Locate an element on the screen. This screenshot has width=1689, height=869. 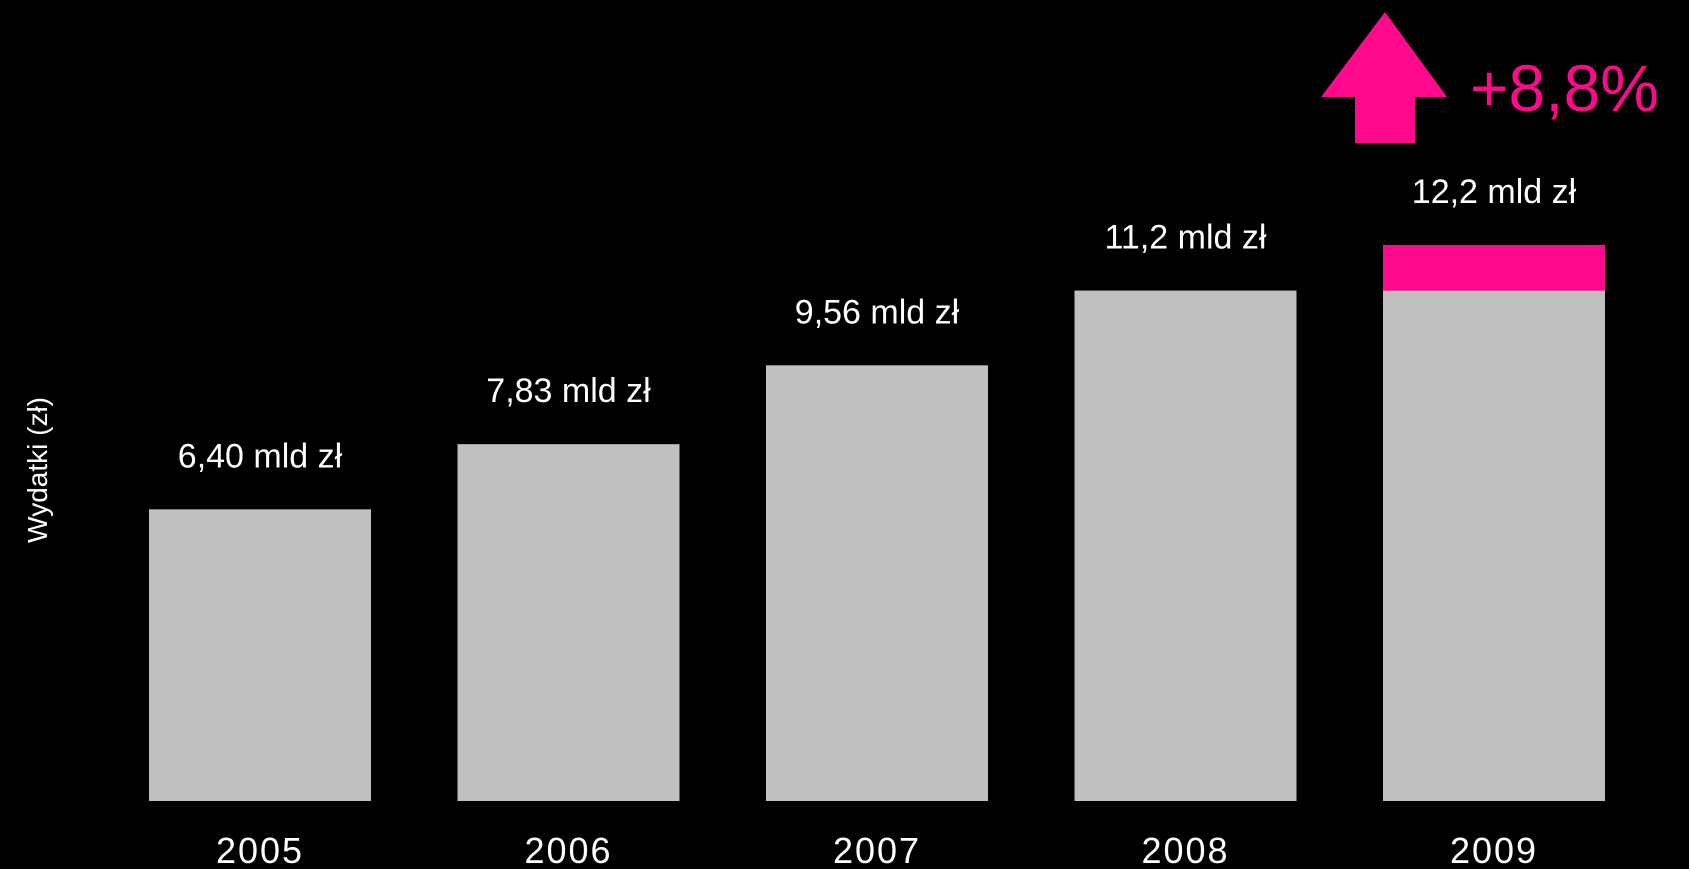
growth-indicator: +8,8% is located at coordinates (1490, 77).